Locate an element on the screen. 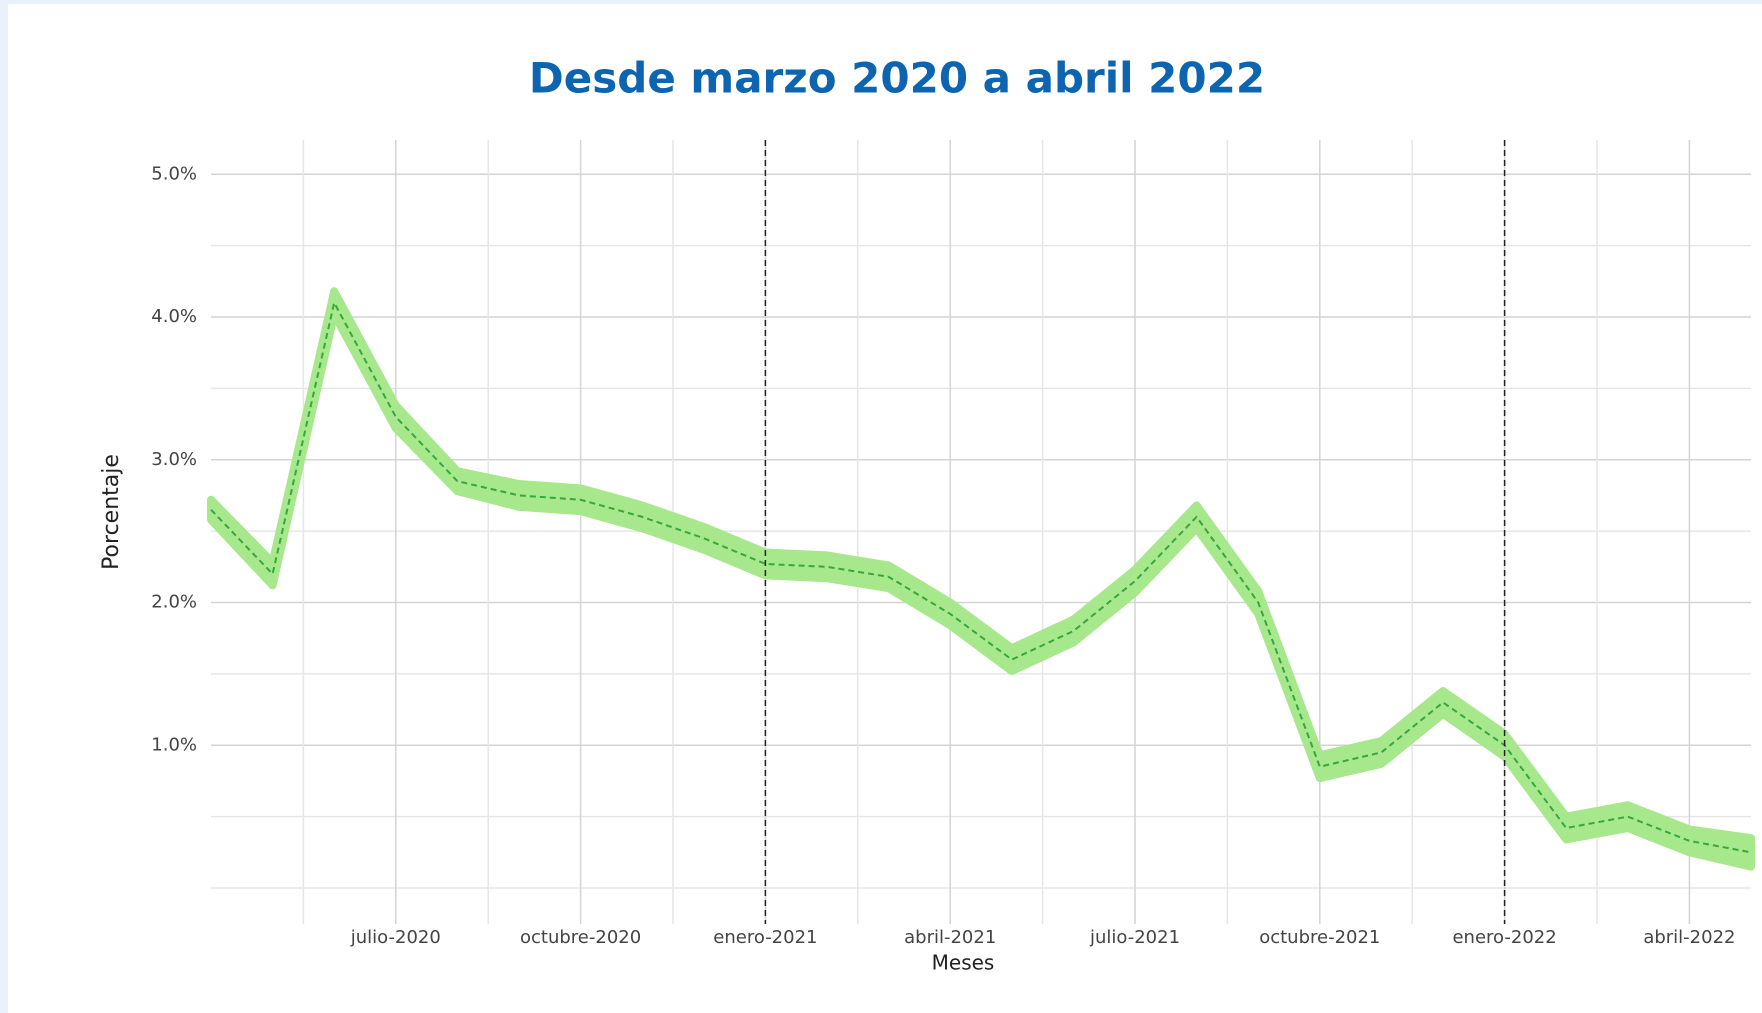 The height and width of the screenshot is (1013, 1762). x-tick-label: octubre-2020 is located at coordinates (580, 937).